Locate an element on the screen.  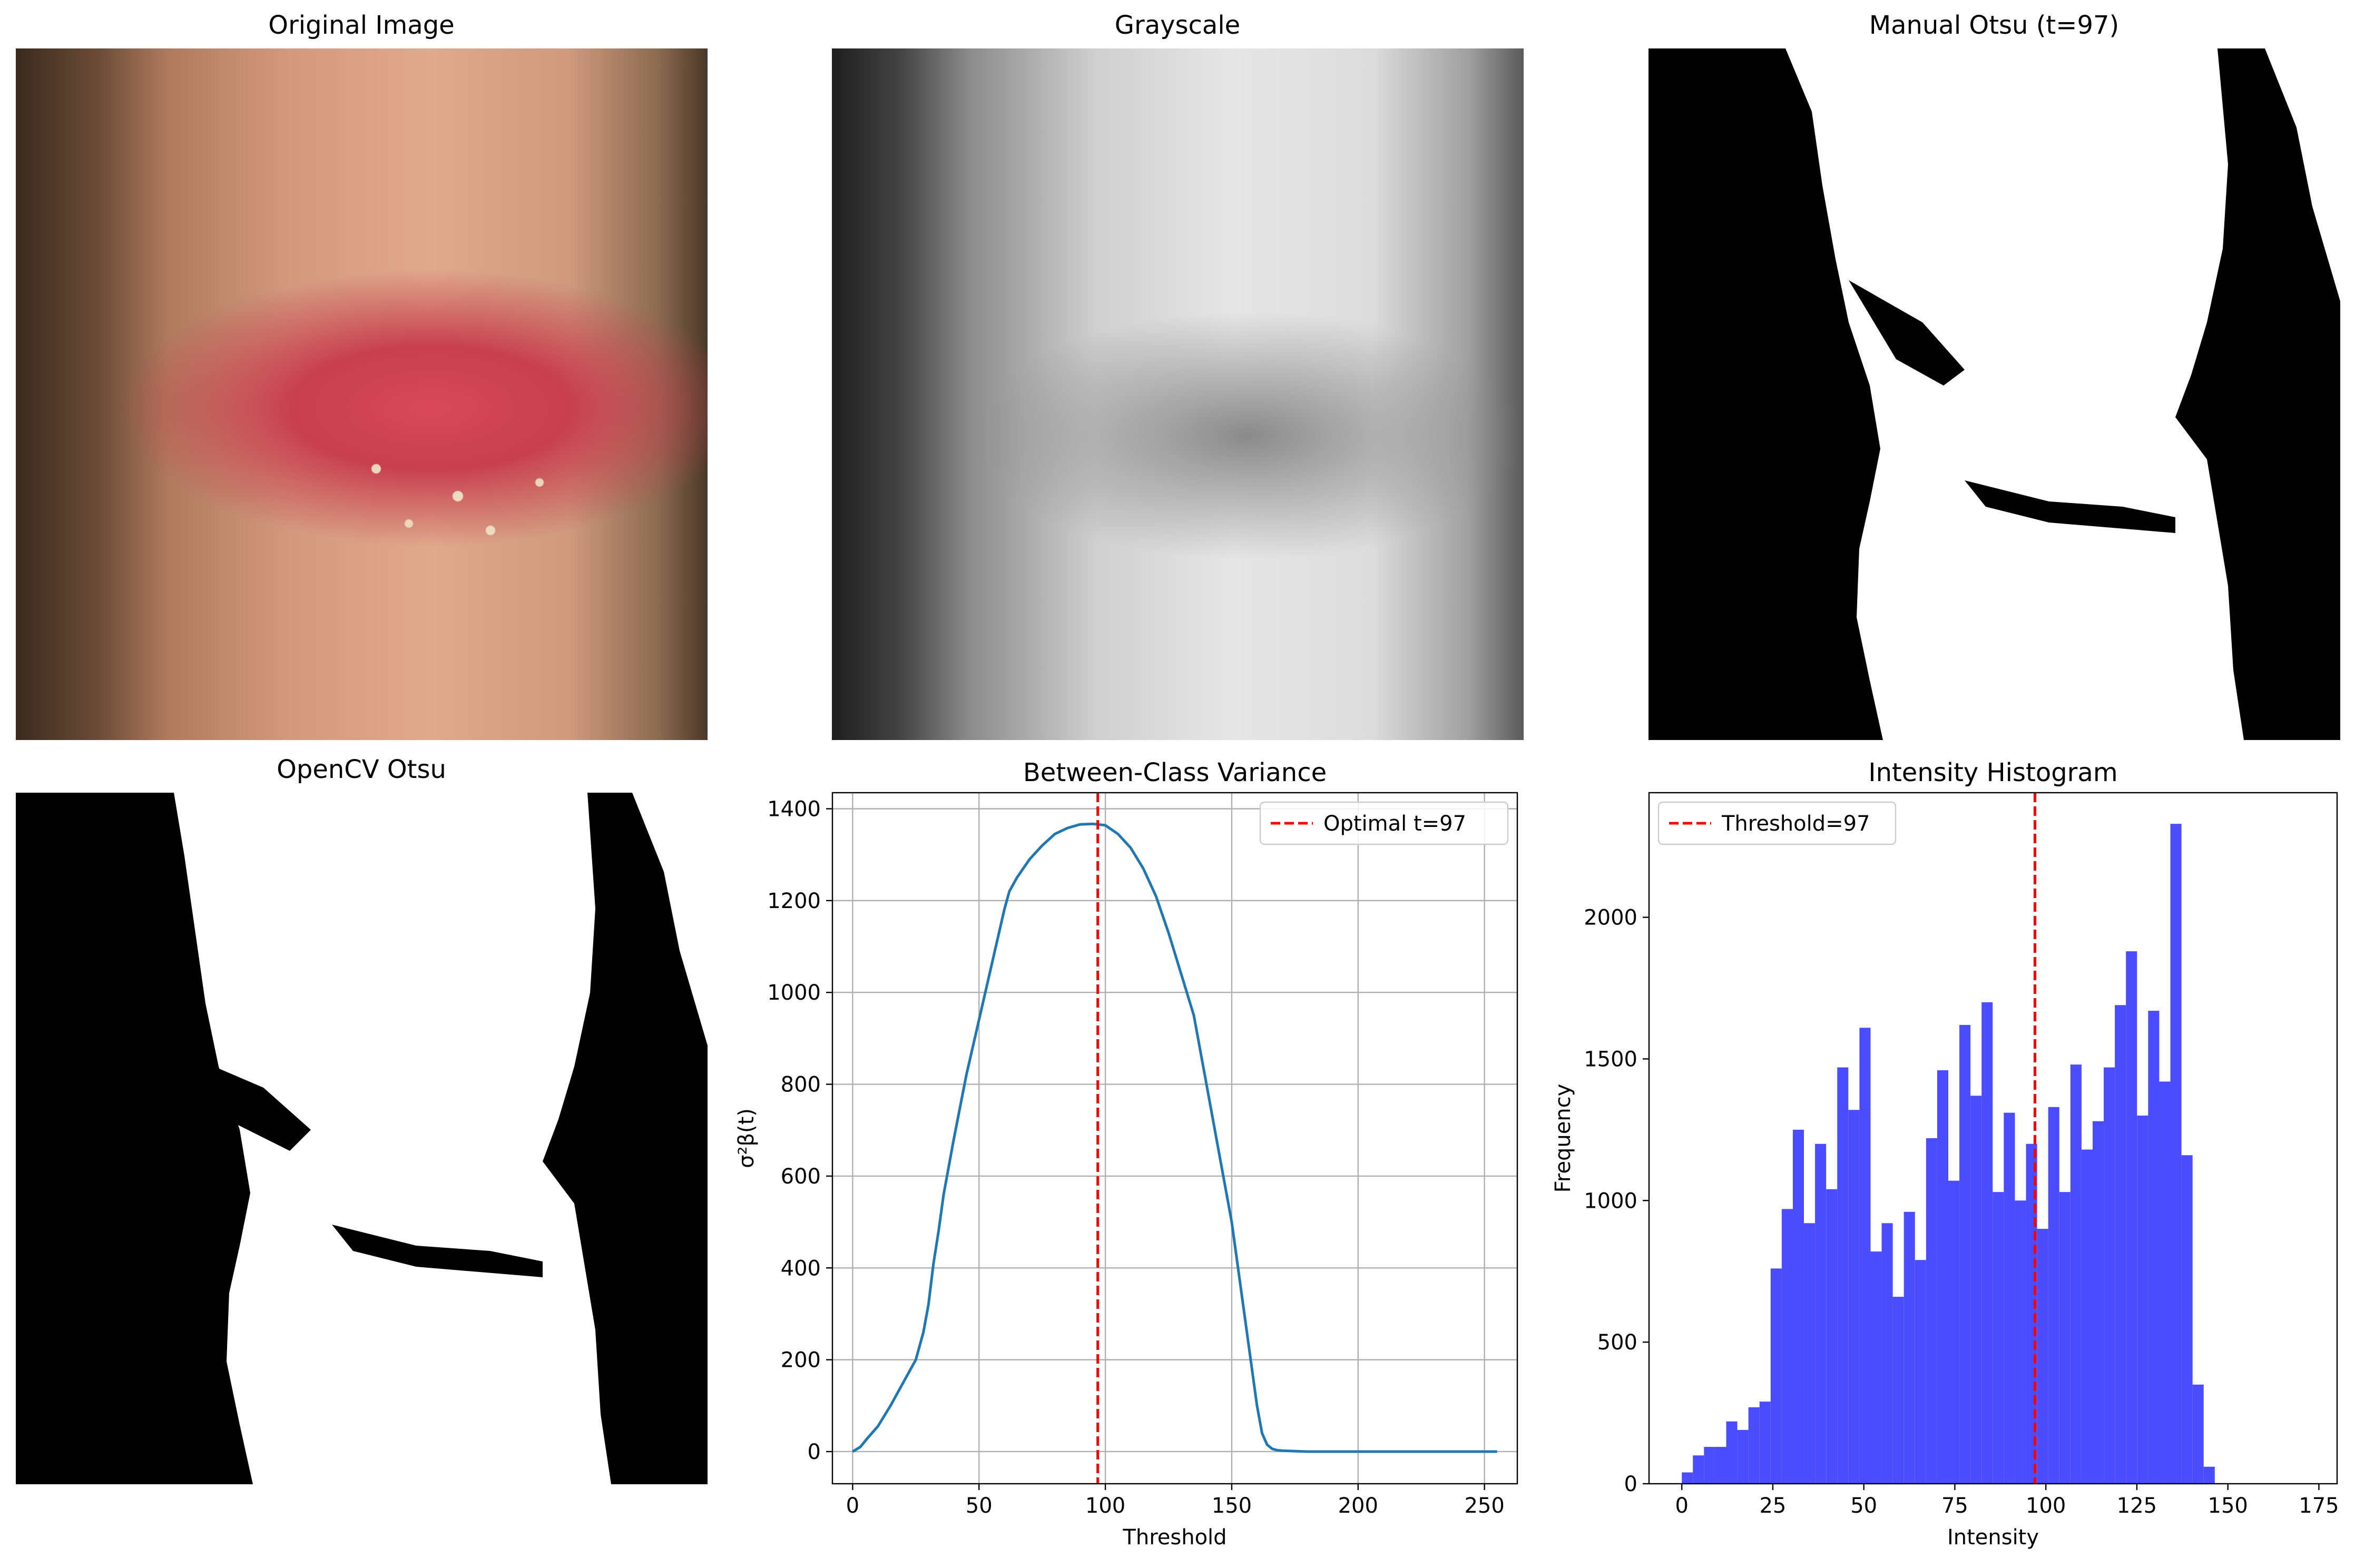
chart-title: Intensity Histogram is located at coordinates (1992, 772).